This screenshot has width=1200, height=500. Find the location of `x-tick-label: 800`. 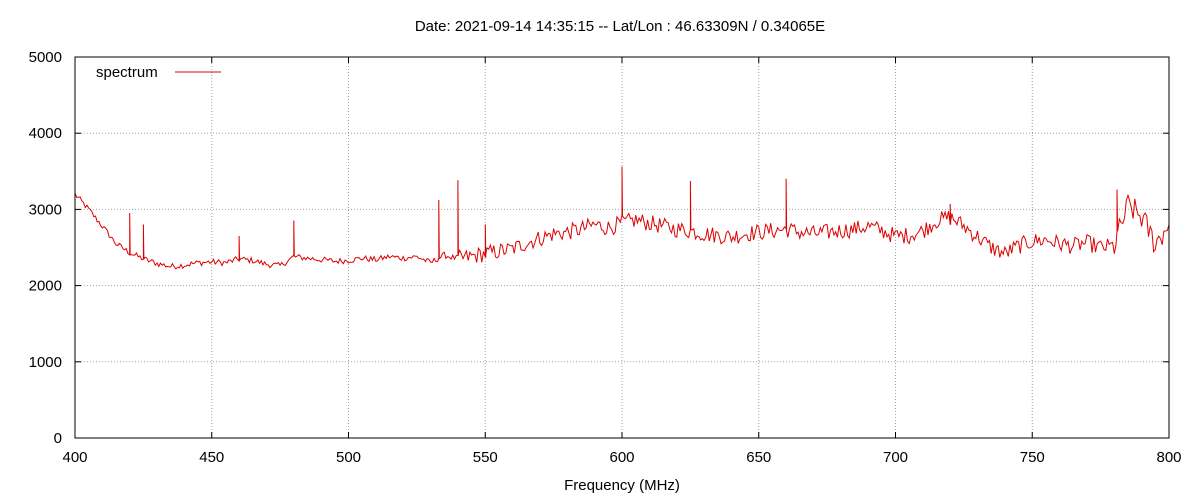

x-tick-label: 800 is located at coordinates (1168, 457).